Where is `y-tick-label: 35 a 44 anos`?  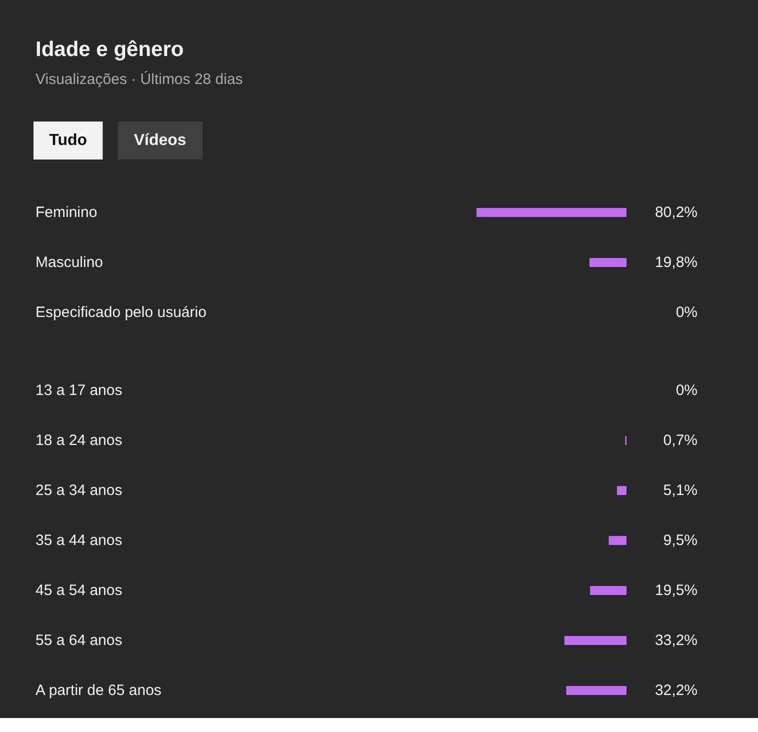
y-tick-label: 35 a 44 anos is located at coordinates (79, 540).